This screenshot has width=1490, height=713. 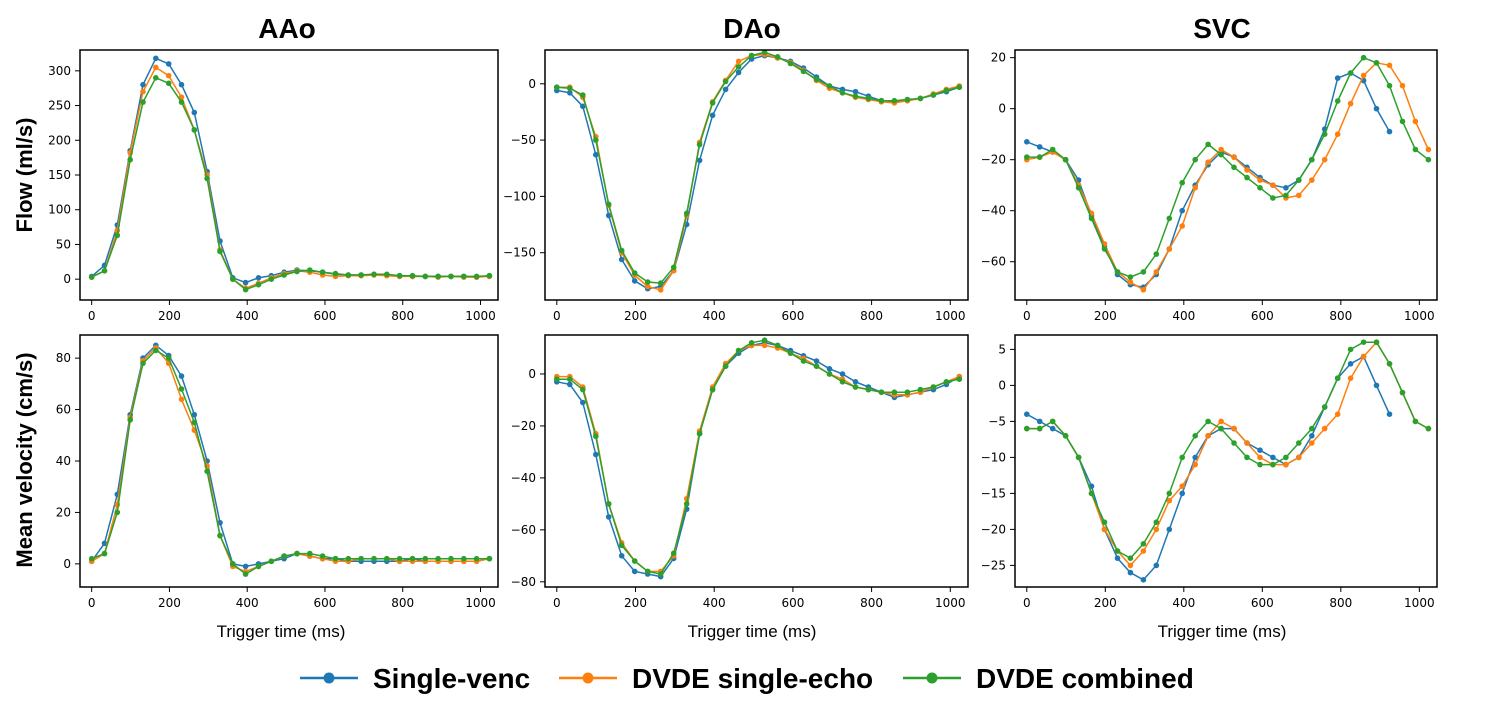 I want to click on svc-velocity-line-dvde-single-echo, so click(x=1227, y=454).